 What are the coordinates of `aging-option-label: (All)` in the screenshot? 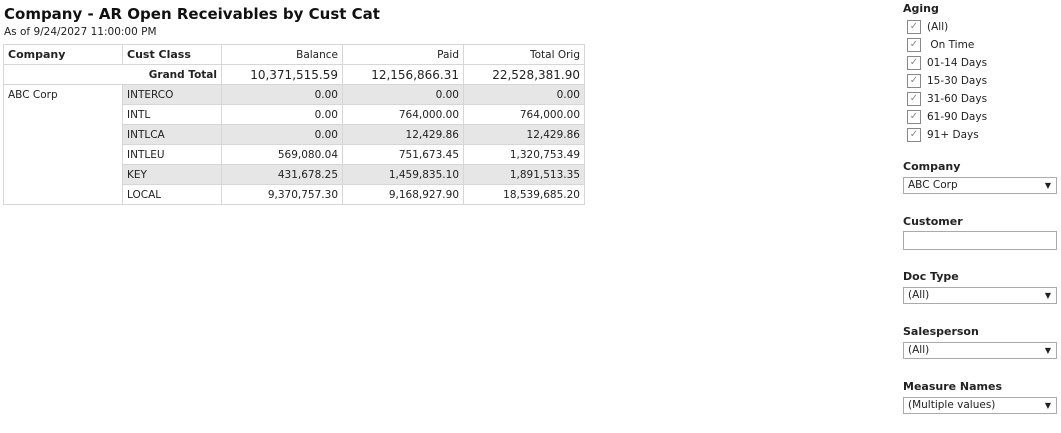 It's located at (938, 27).